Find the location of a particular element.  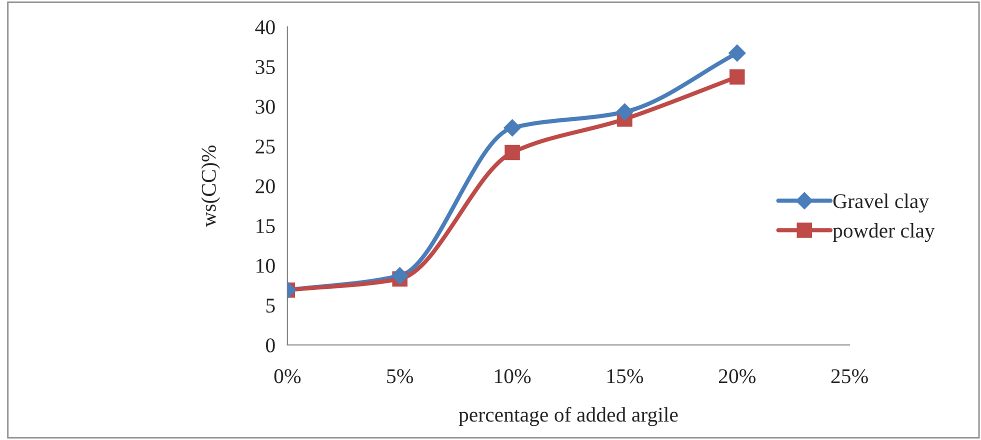

x-tick-label: 25% is located at coordinates (849, 376).